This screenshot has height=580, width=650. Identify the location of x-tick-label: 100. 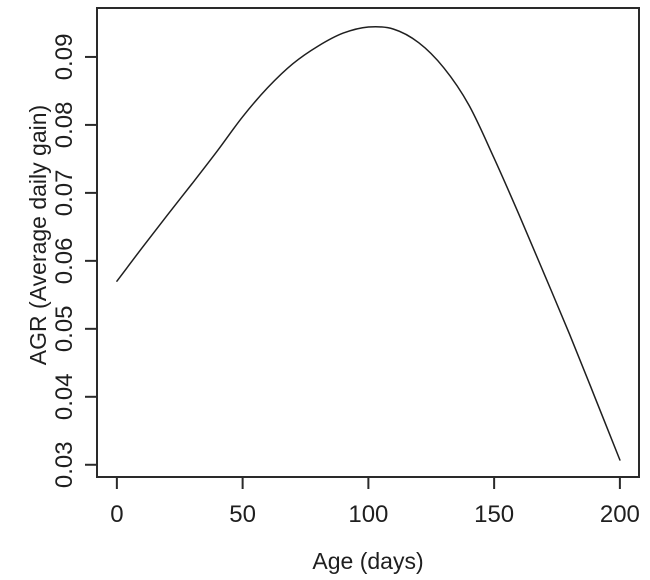
(368, 514).